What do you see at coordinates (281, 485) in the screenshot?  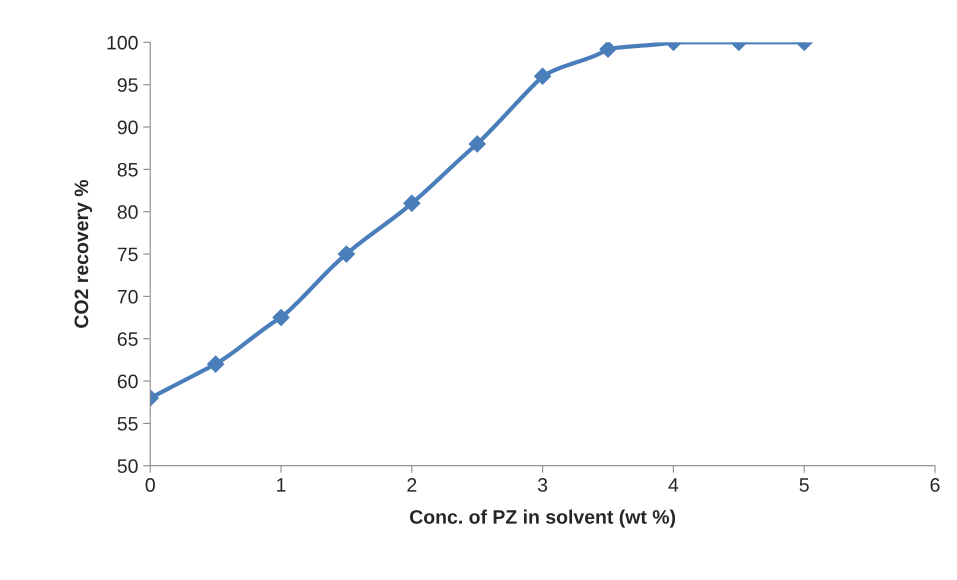 I see `x-tick-label: 1` at bounding box center [281, 485].